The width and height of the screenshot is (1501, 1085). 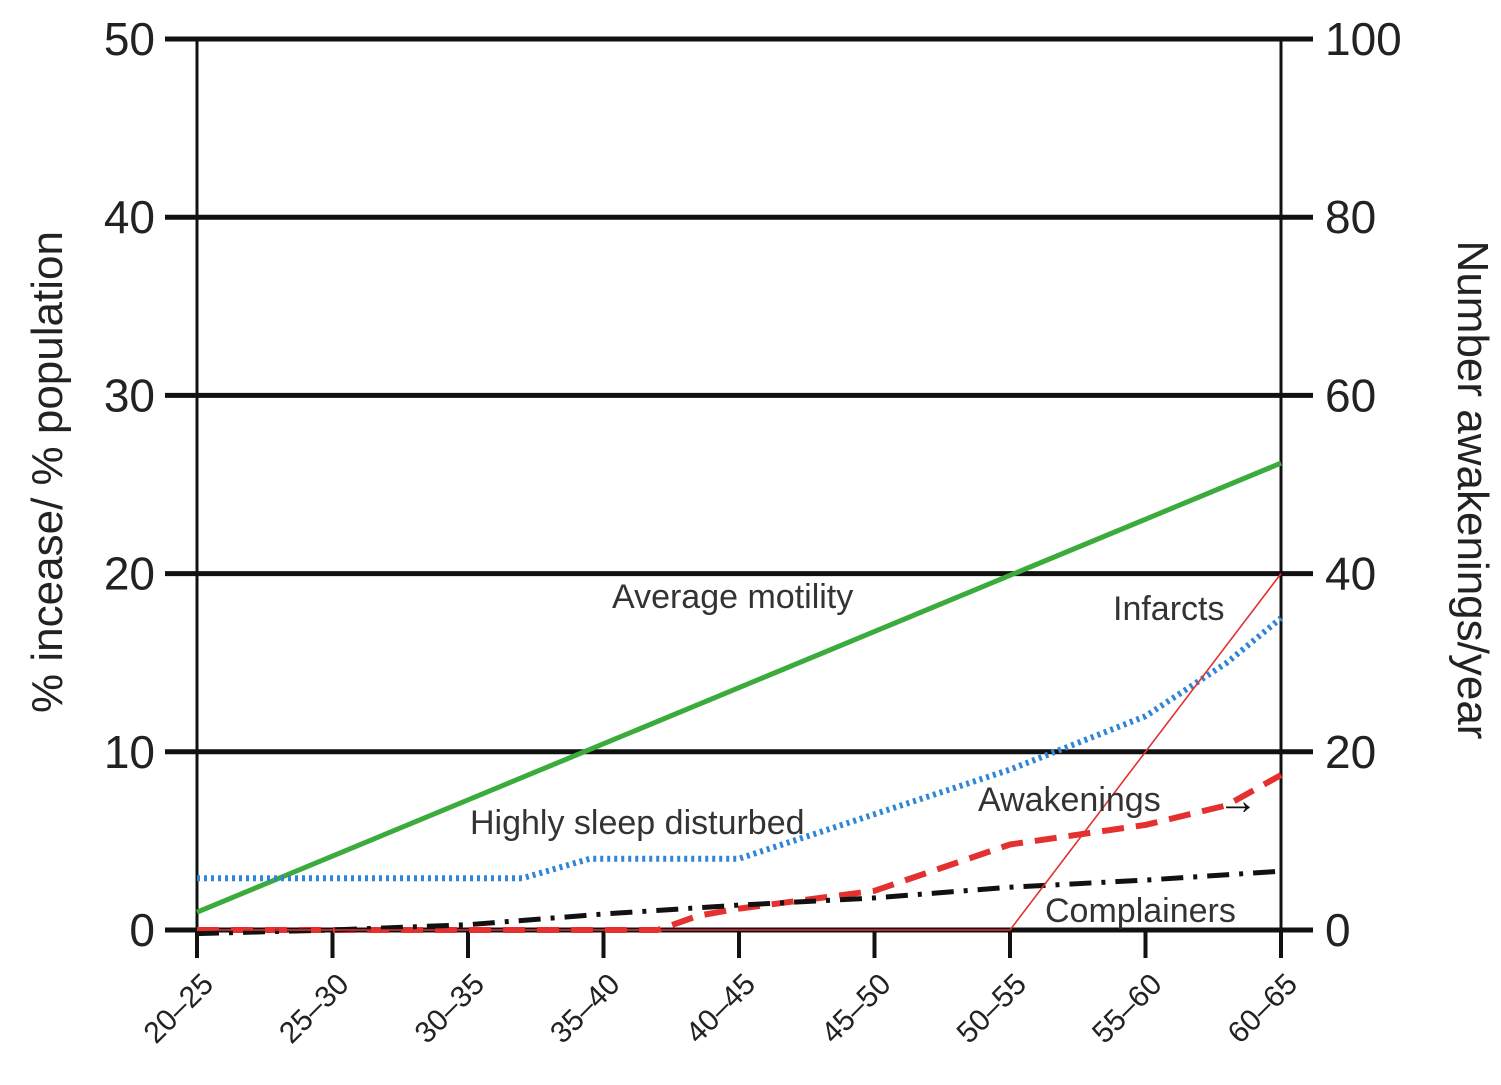 I want to click on y-tick-right-100: 100, so click(x=1363, y=39).